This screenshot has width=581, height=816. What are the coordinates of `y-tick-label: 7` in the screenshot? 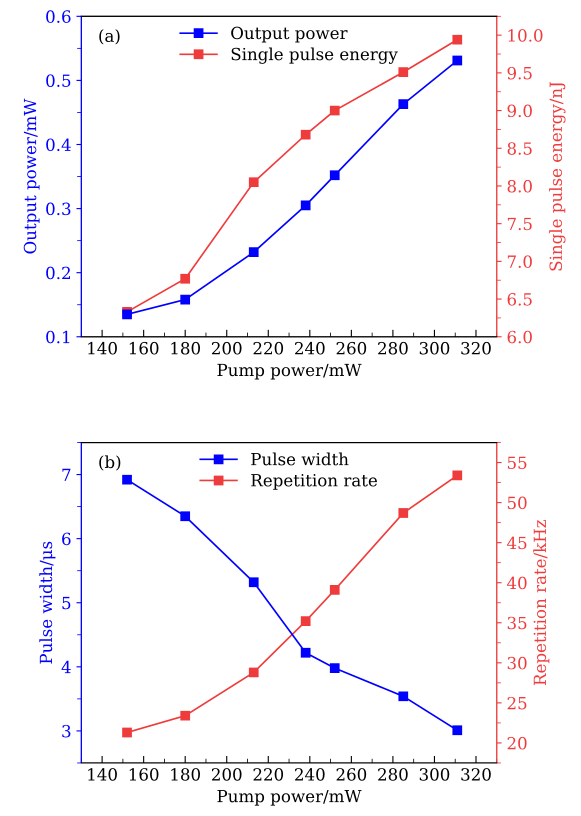 It's located at (66, 474).